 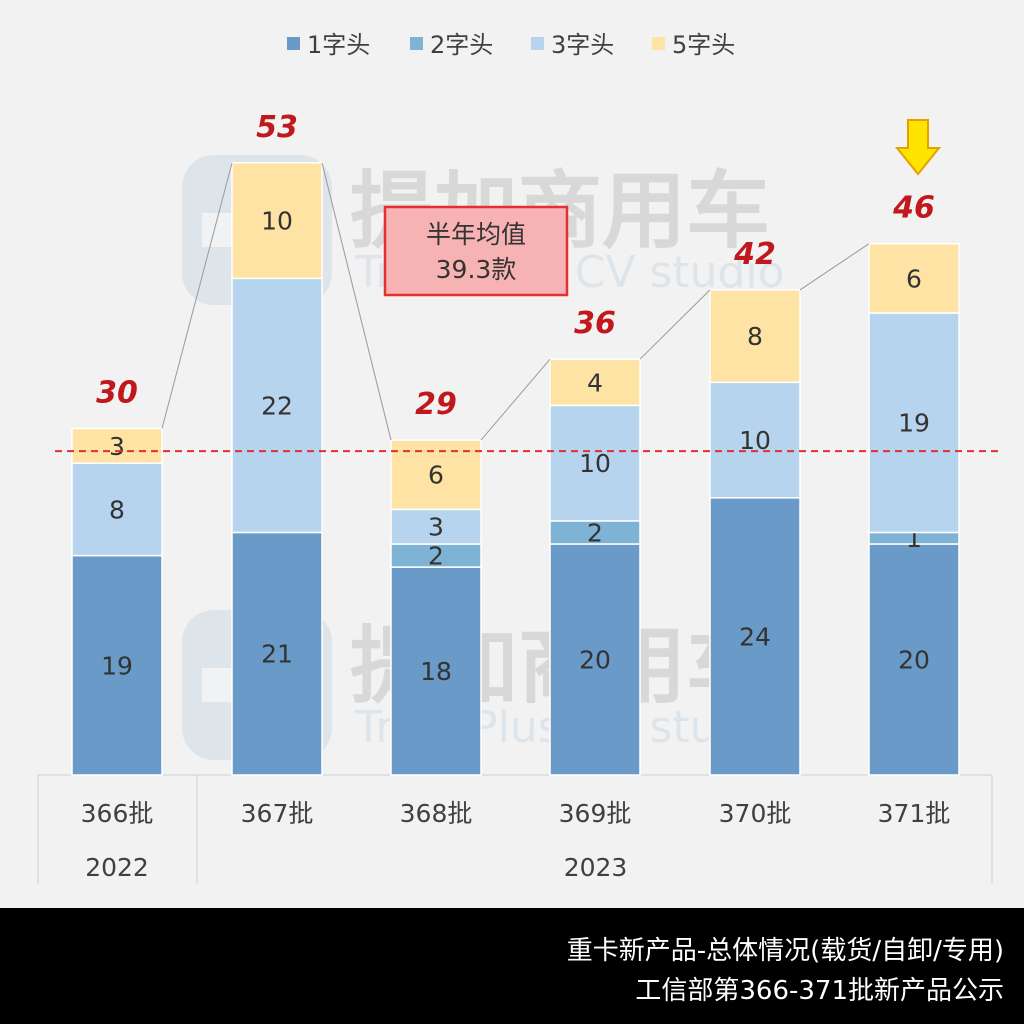 What do you see at coordinates (755, 813) in the screenshot?
I see `x-tick-label: 370批` at bounding box center [755, 813].